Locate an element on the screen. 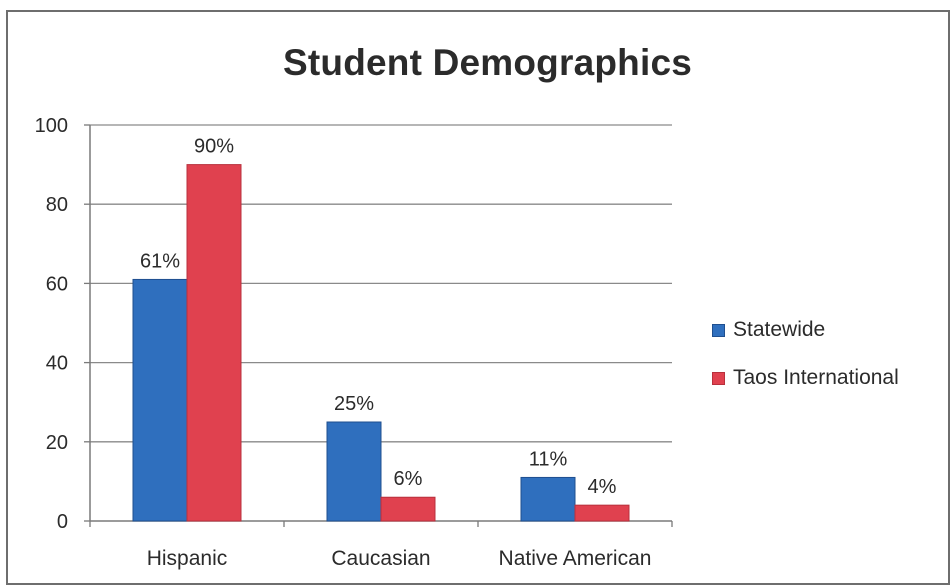 This screenshot has height=587, width=952. legend-item-taos-international: Taos International is located at coordinates (805, 378).